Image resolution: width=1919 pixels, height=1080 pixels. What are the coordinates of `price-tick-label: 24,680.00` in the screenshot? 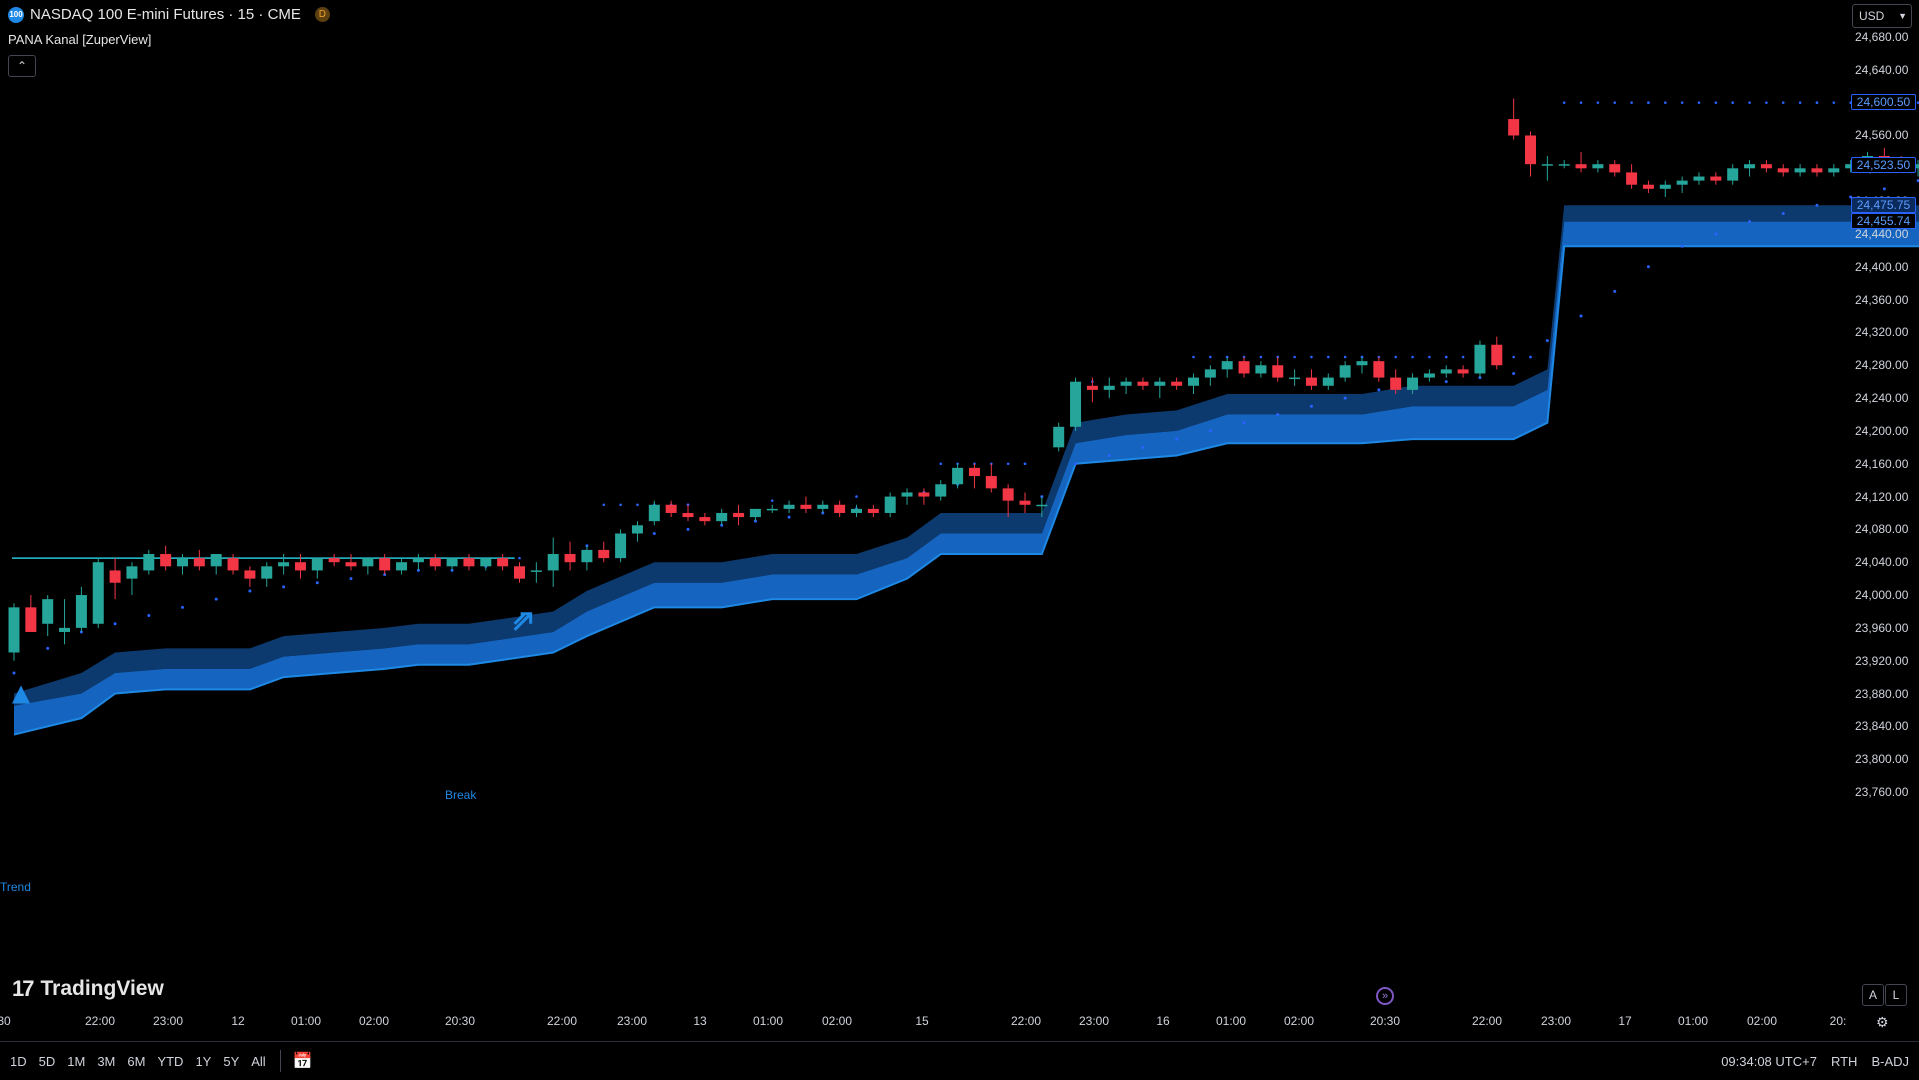 It's located at (1882, 37).